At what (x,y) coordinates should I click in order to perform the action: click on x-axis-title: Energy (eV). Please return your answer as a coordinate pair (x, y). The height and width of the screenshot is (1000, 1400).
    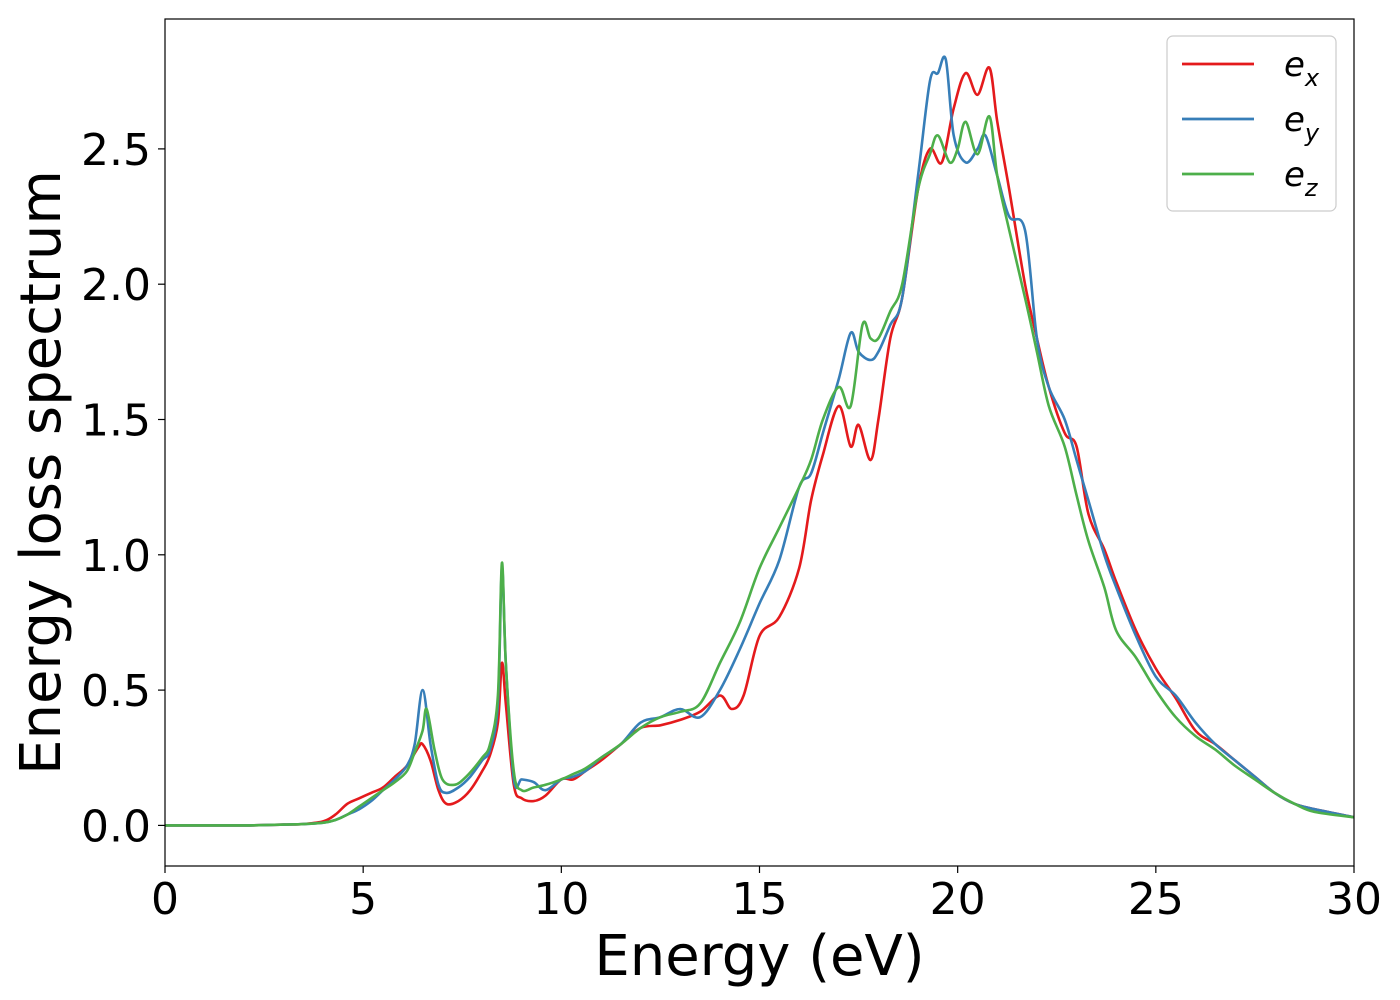
    Looking at the image, I should click on (759, 956).